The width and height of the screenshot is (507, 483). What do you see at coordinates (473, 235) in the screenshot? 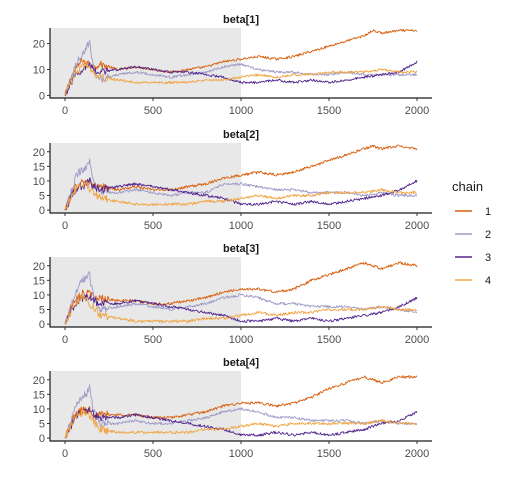
I see `legend-entry-chain-2: 2` at bounding box center [473, 235].